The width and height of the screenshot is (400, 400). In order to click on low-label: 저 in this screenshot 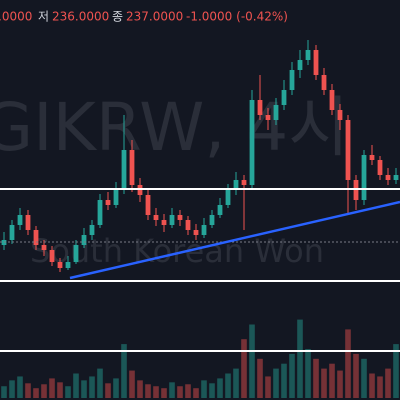, I will do `click(43, 17)`.